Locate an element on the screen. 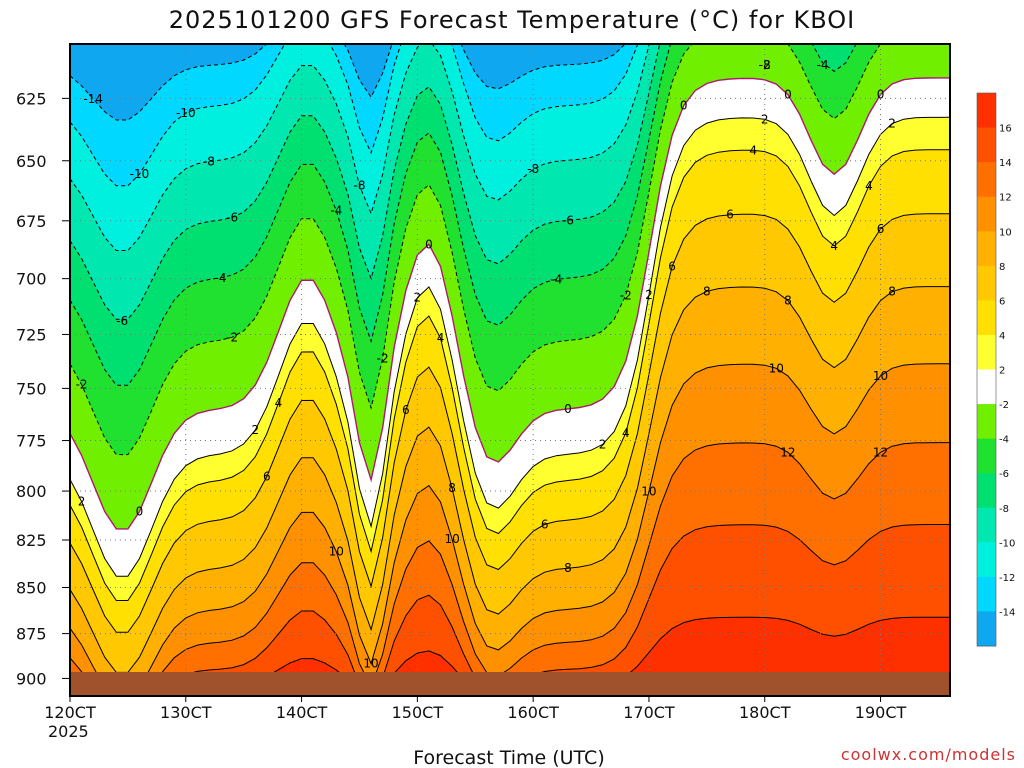 This screenshot has height=768, width=1024. isotherm-label: -4 is located at coordinates (336, 211).